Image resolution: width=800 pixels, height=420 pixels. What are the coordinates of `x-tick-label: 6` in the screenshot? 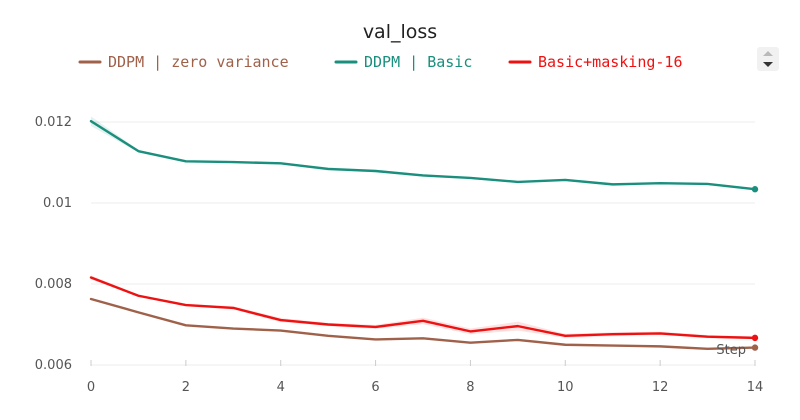 It's located at (375, 387).